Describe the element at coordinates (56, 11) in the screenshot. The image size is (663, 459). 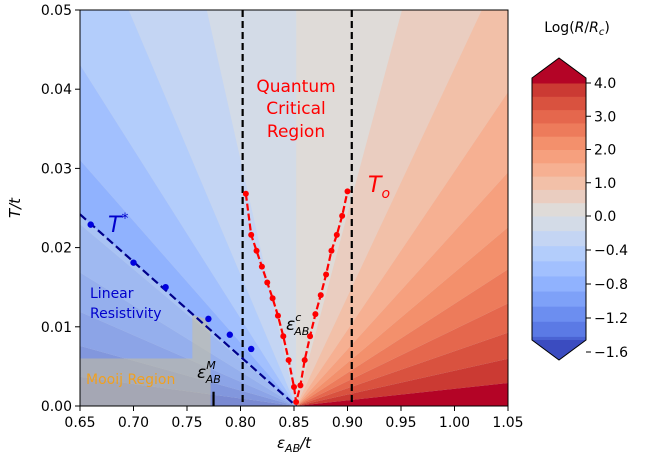
I see `y-tick-label-5: 0.05` at that location.